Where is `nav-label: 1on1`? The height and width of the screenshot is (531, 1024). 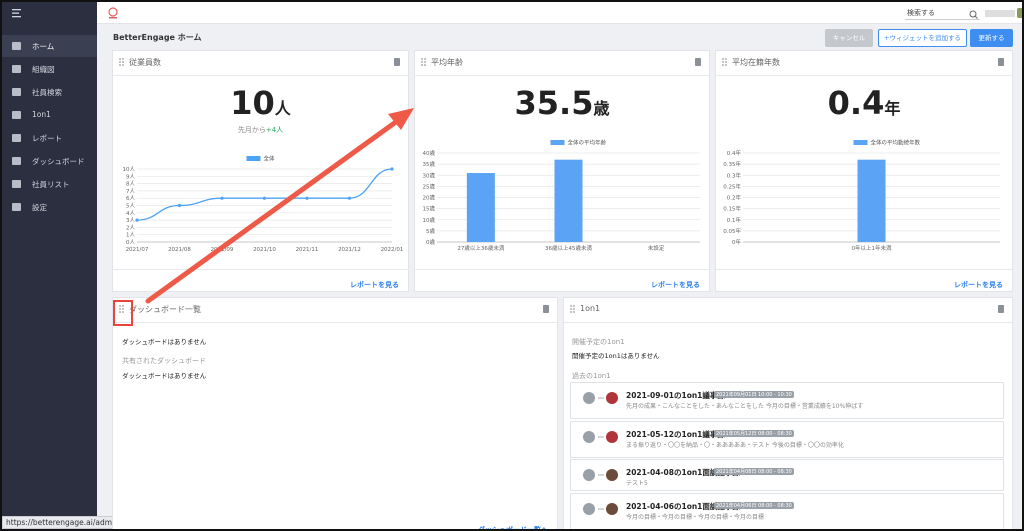 nav-label: 1on1 is located at coordinates (41, 114).